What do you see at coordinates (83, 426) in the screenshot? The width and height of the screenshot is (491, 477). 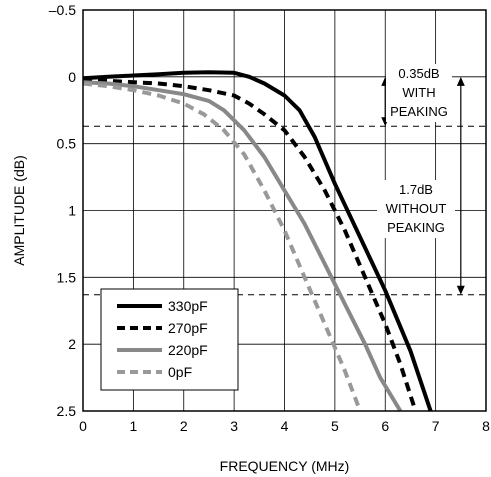 I see `x-tick-label: 0` at bounding box center [83, 426].